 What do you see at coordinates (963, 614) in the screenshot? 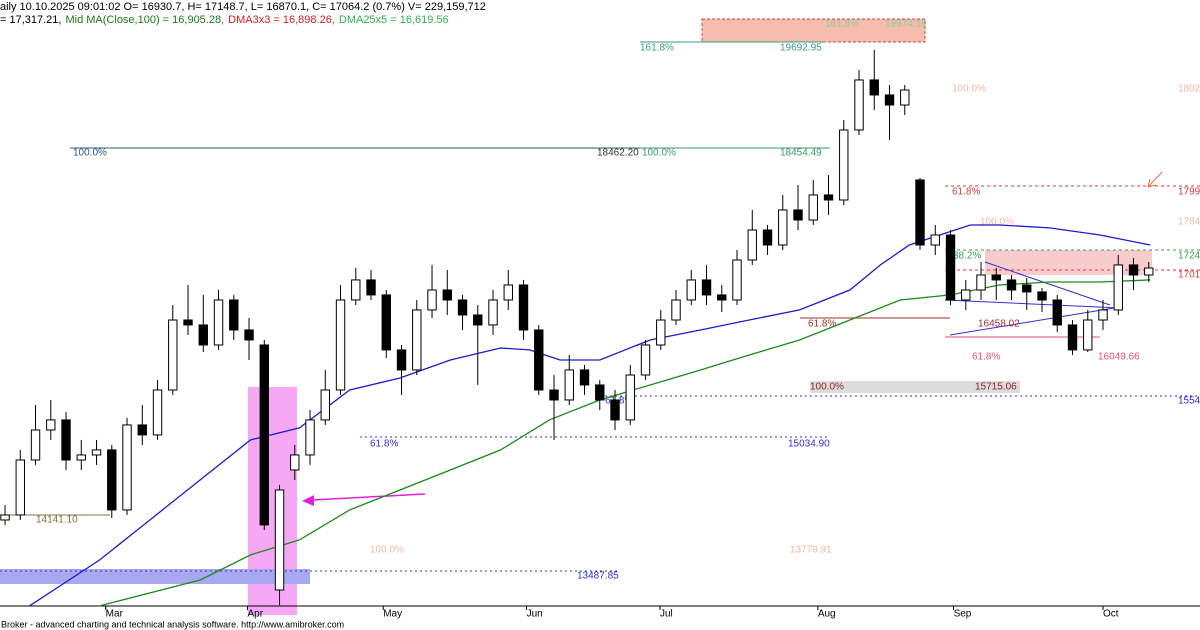
I see `x-tick-label: Sep` at bounding box center [963, 614].